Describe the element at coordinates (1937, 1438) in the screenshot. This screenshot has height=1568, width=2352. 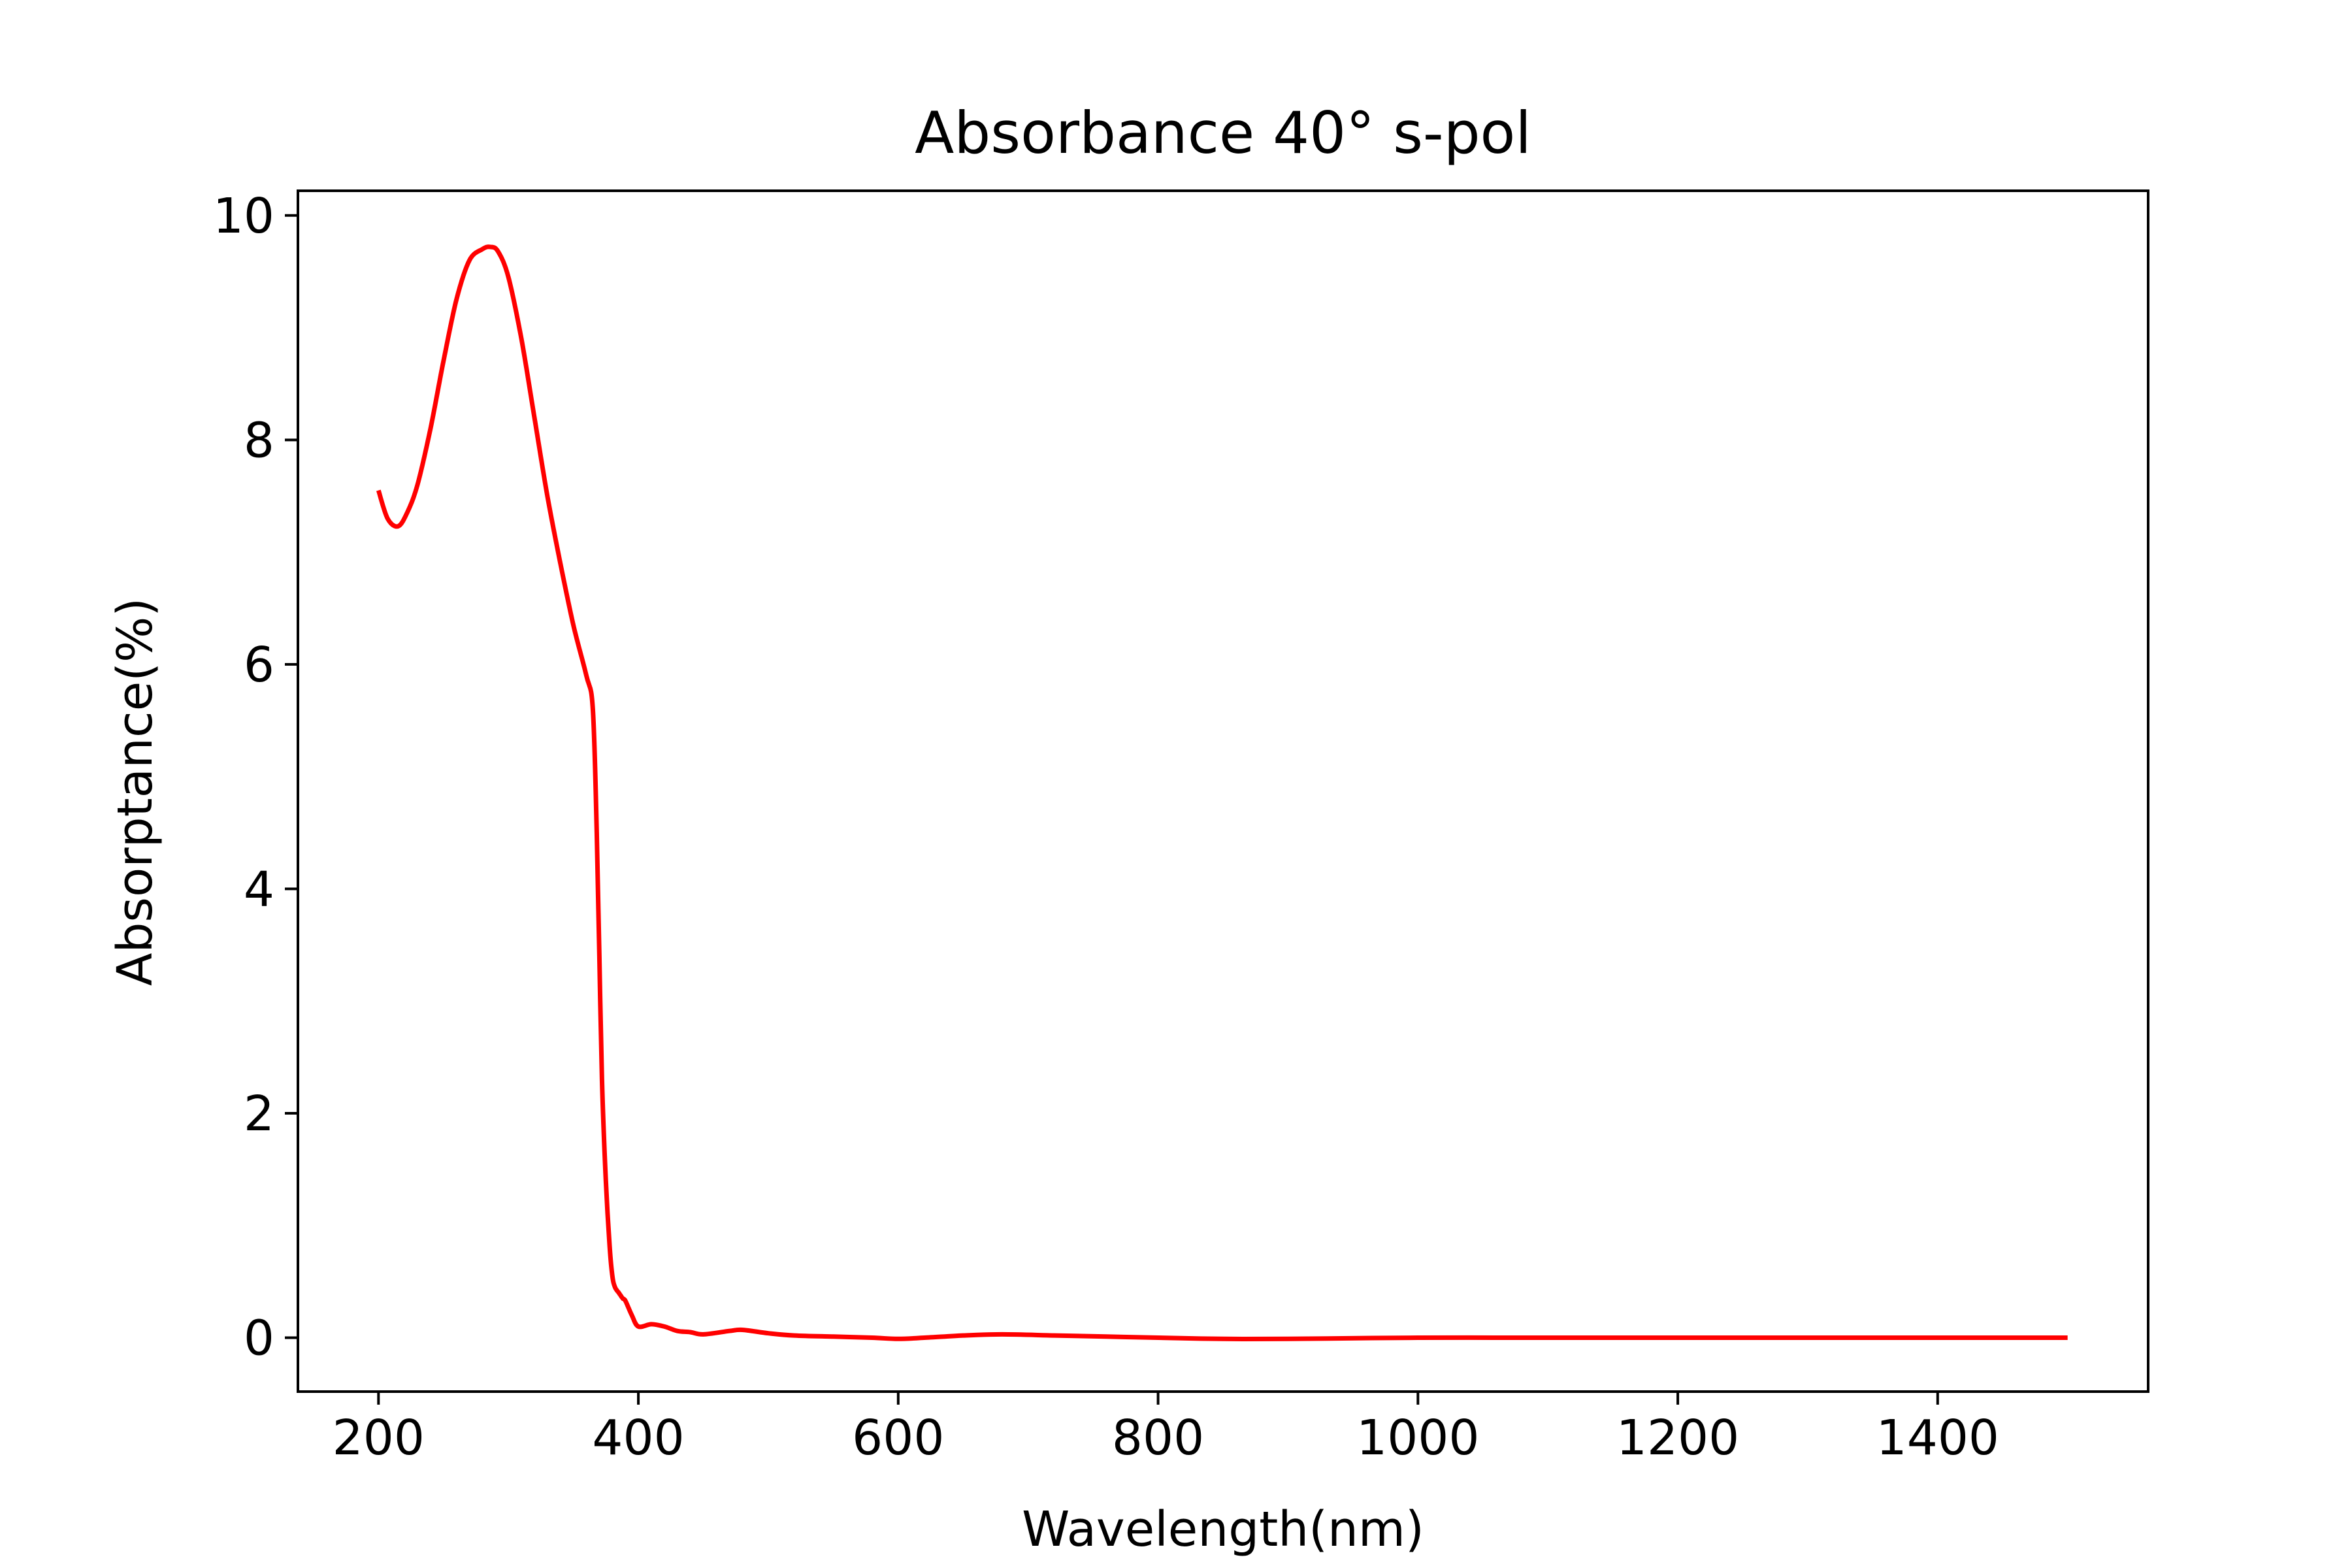
I see `x-tick-label: 1400` at that location.